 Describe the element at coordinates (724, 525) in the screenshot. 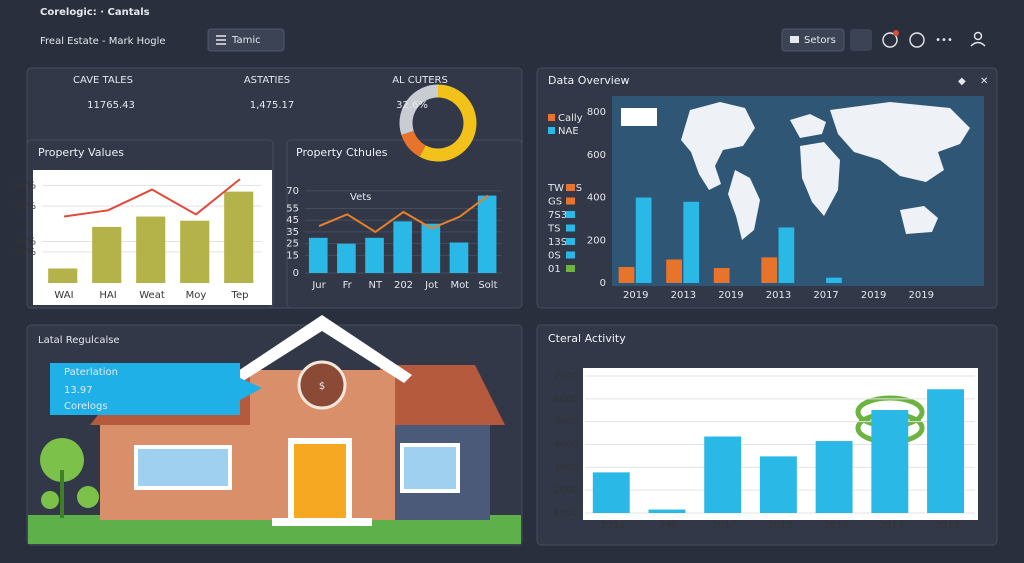

I see `x-tick-label: 2017` at that location.